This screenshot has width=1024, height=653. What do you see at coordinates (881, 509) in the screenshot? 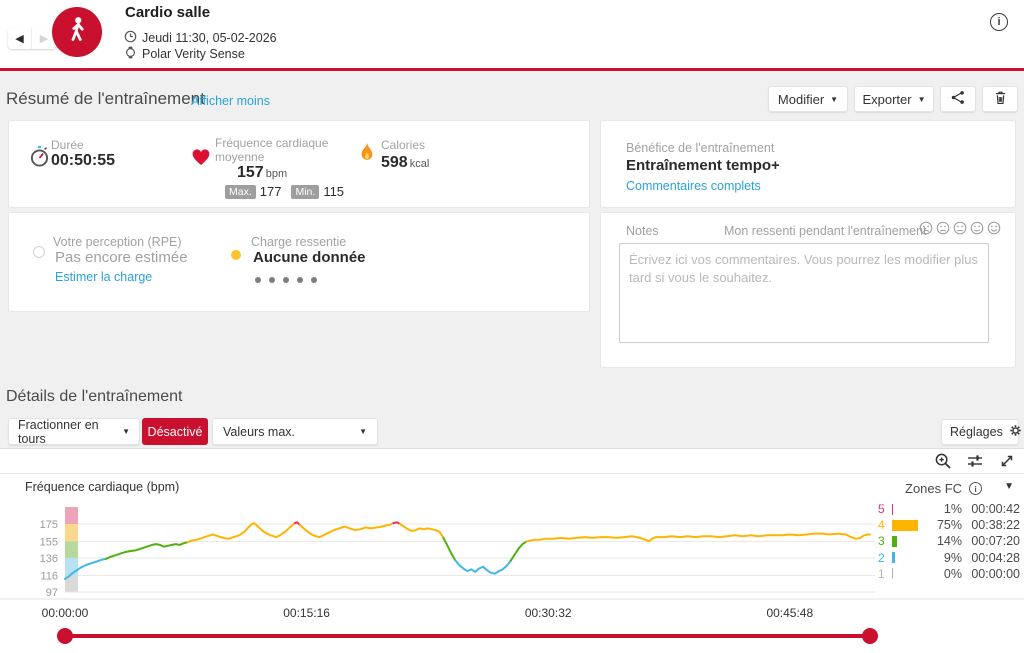
I see `zone-number: 5` at bounding box center [881, 509].